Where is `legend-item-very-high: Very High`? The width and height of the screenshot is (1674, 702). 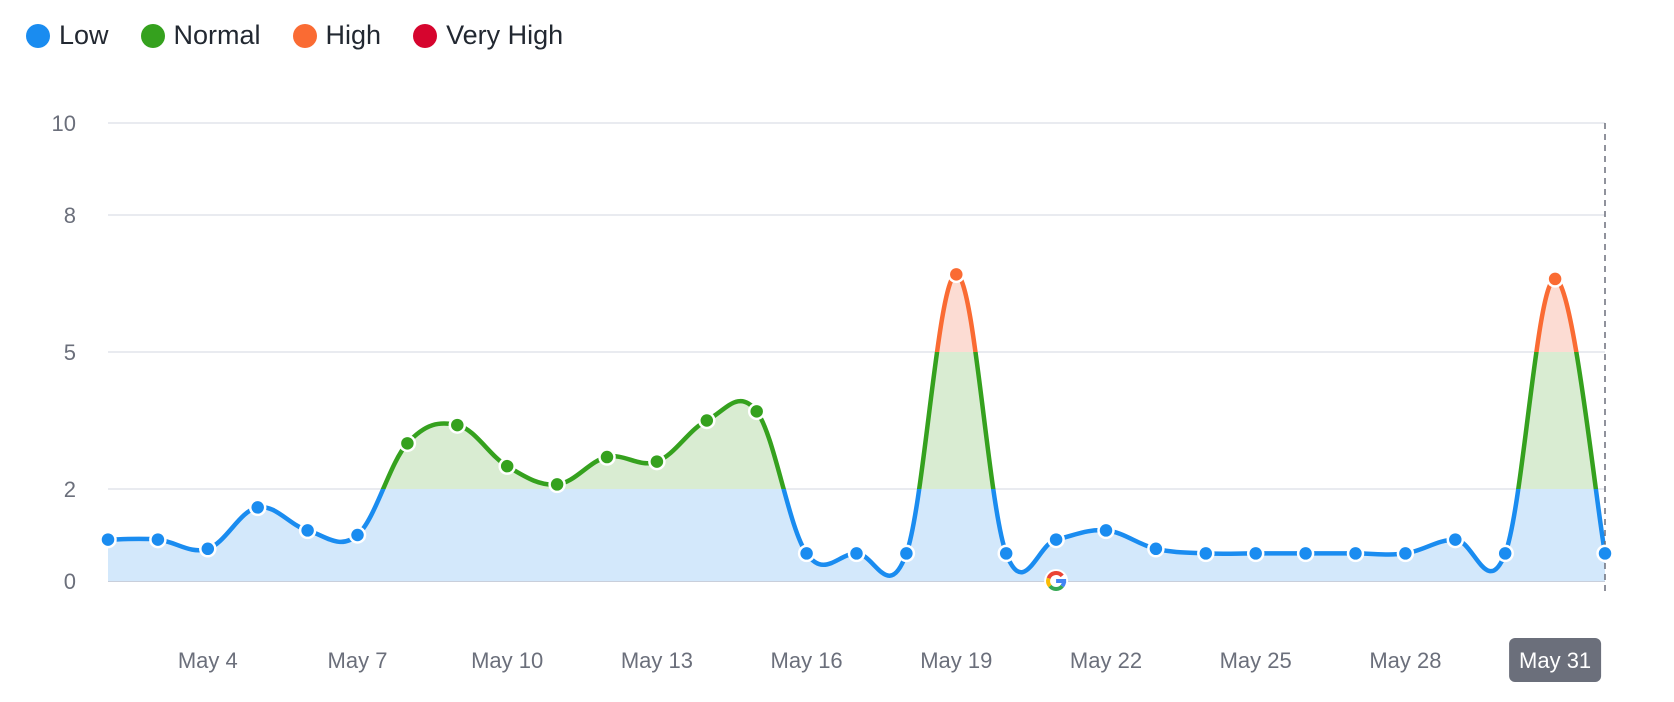
legend-item-very-high: Very High is located at coordinates (488, 35).